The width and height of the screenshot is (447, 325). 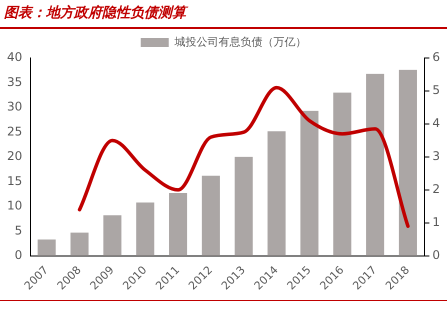 I want to click on y-tick-label: 15, so click(x=14, y=181).